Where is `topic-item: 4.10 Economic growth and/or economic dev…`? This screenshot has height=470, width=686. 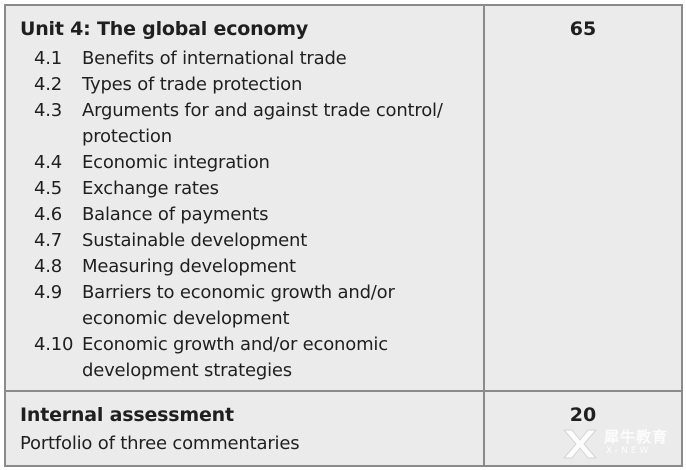
topic-item: 4.10 Economic growth and/or economic dev… is located at coordinates (254, 358).